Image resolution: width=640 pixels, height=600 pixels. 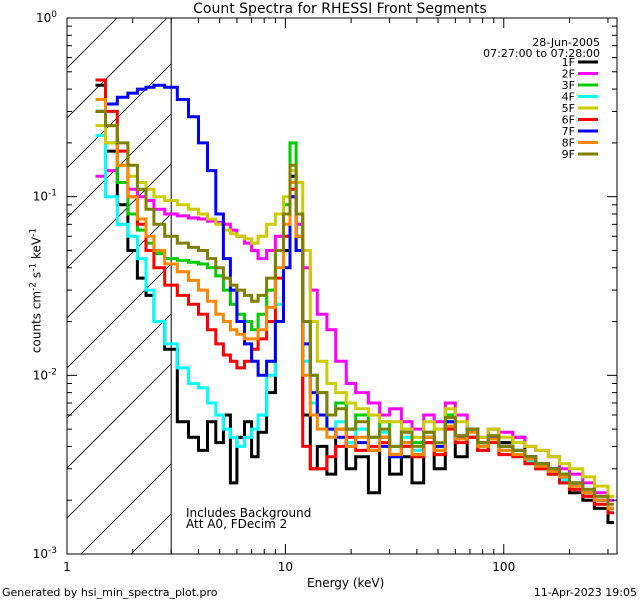 What do you see at coordinates (54, 15) in the screenshot?
I see `y-tick-exponent: 0` at bounding box center [54, 15].